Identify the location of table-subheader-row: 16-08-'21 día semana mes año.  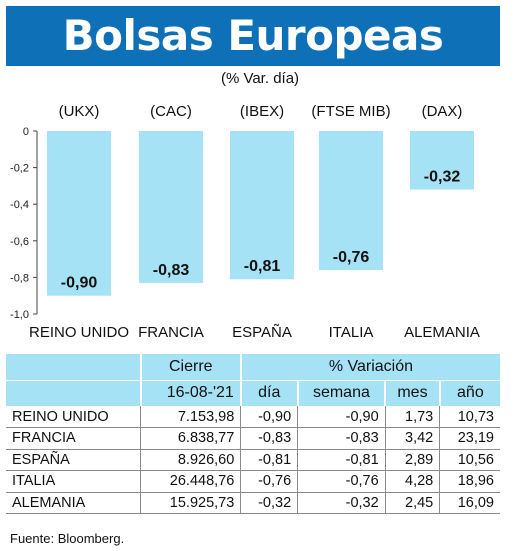
(253, 392).